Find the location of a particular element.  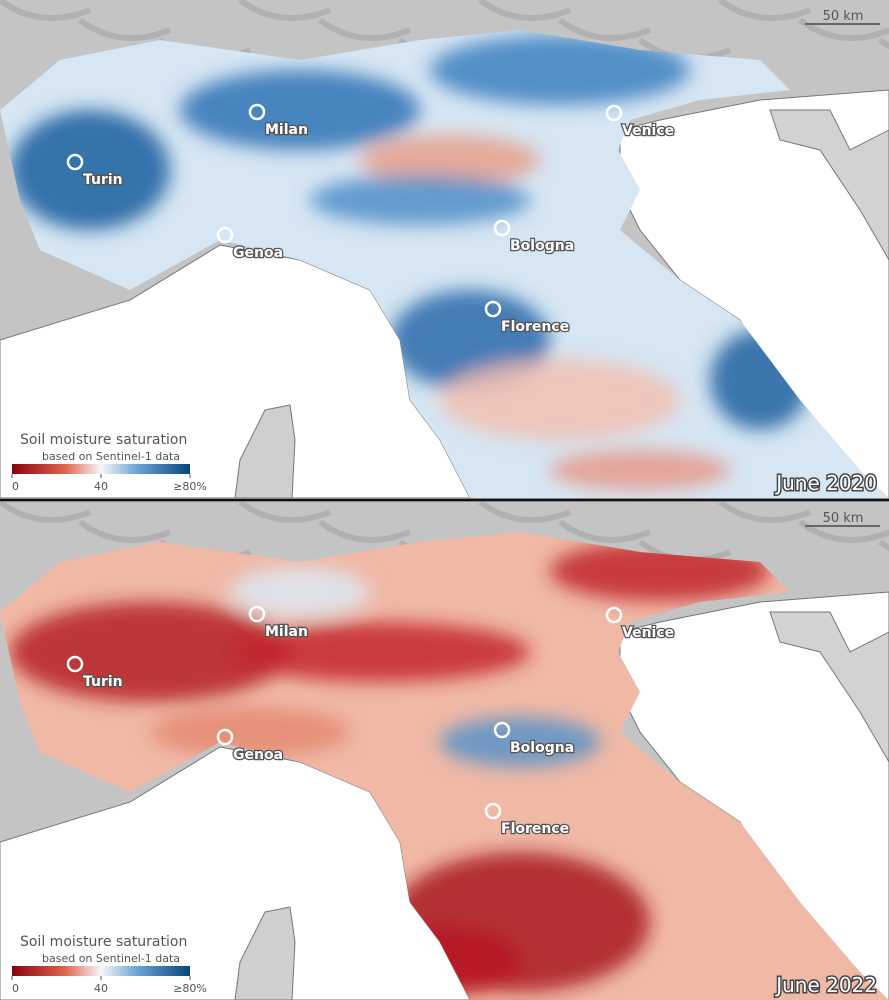

date-label: June 2022 is located at coordinates (825, 985).